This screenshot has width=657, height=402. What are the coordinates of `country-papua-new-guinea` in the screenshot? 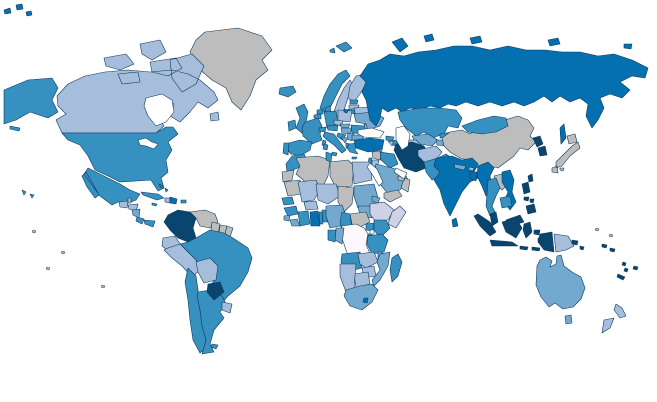 It's located at (564, 243).